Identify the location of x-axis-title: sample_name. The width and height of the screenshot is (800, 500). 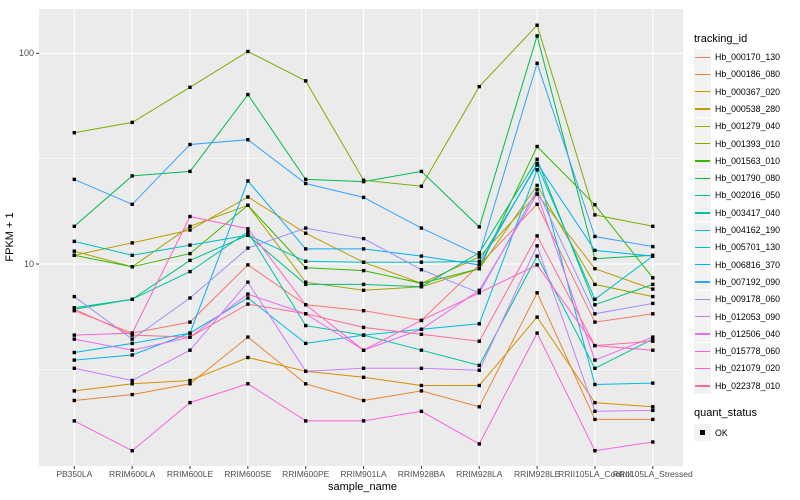
(362, 487).